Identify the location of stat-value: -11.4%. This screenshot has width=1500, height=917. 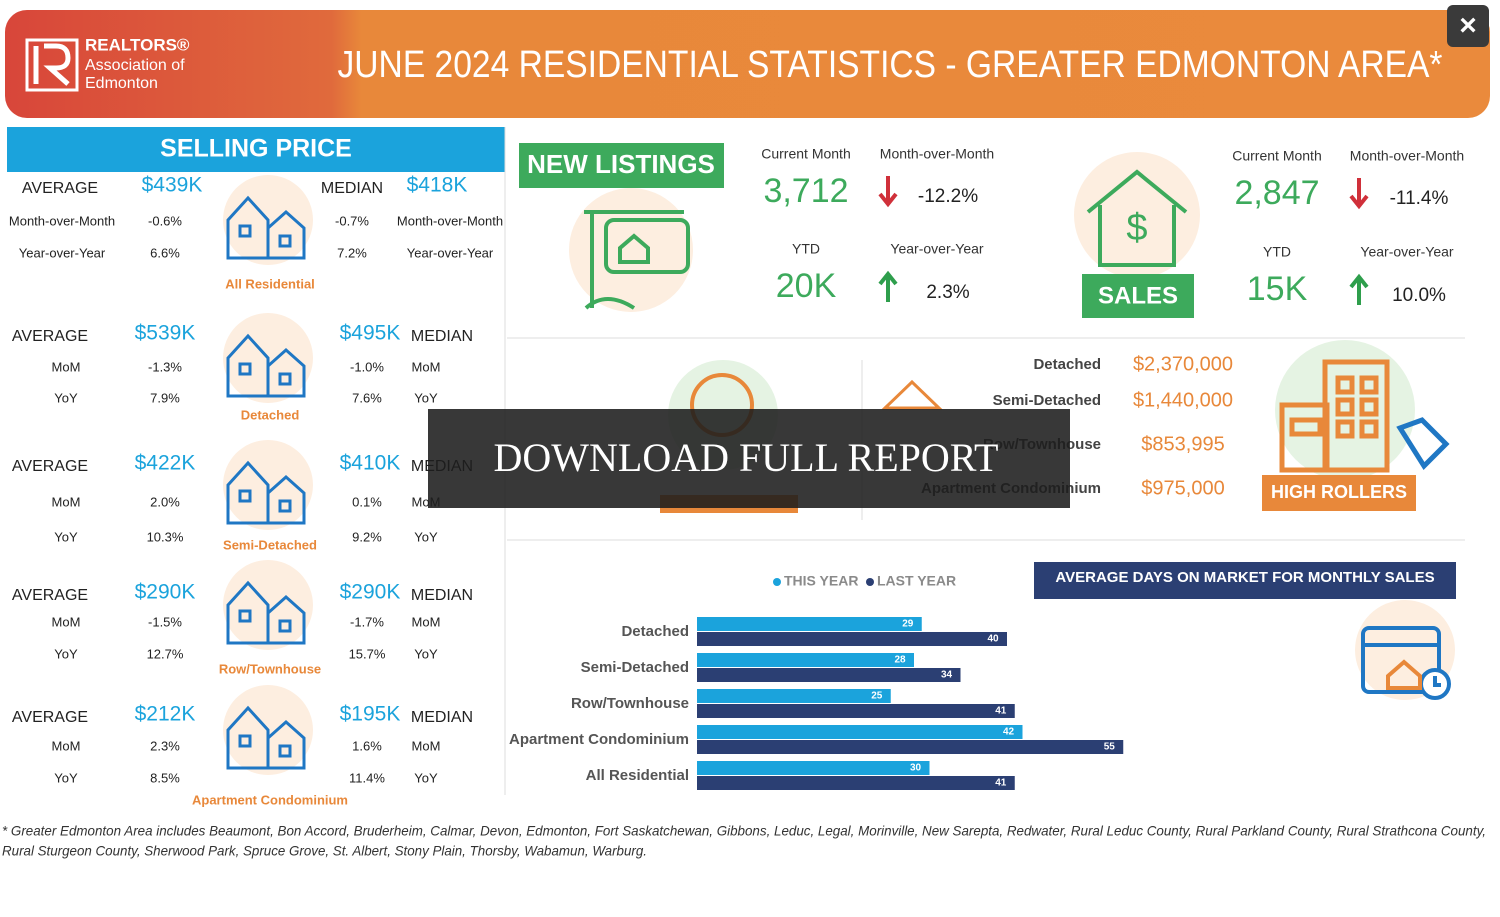
(1419, 198).